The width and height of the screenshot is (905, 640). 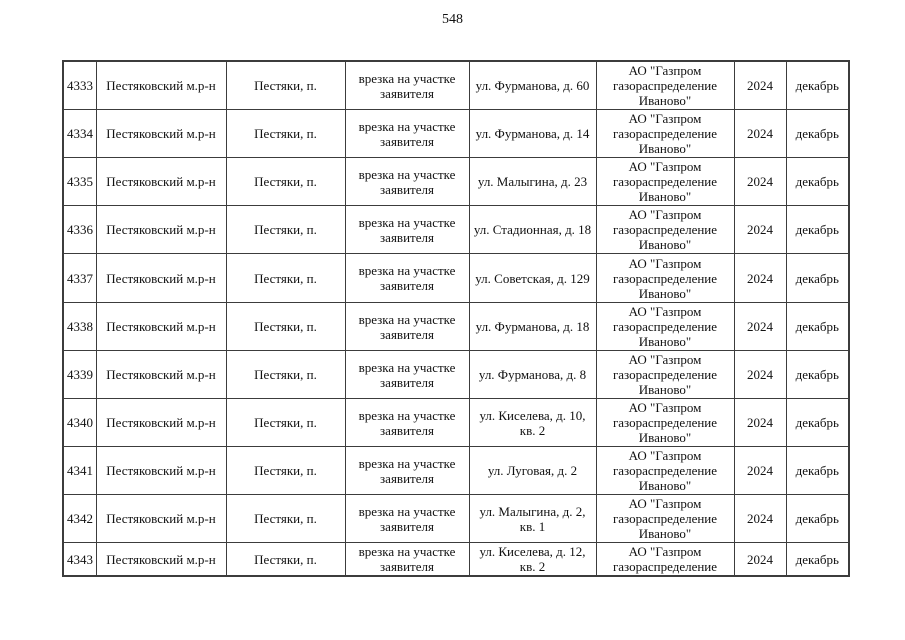 I want to click on cell-address: ул. Малыгина, д. 2, кв. 1, so click(x=532, y=518).